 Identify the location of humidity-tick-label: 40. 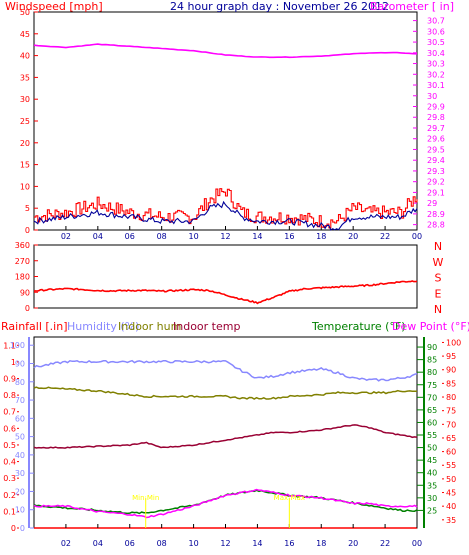
(20, 455).